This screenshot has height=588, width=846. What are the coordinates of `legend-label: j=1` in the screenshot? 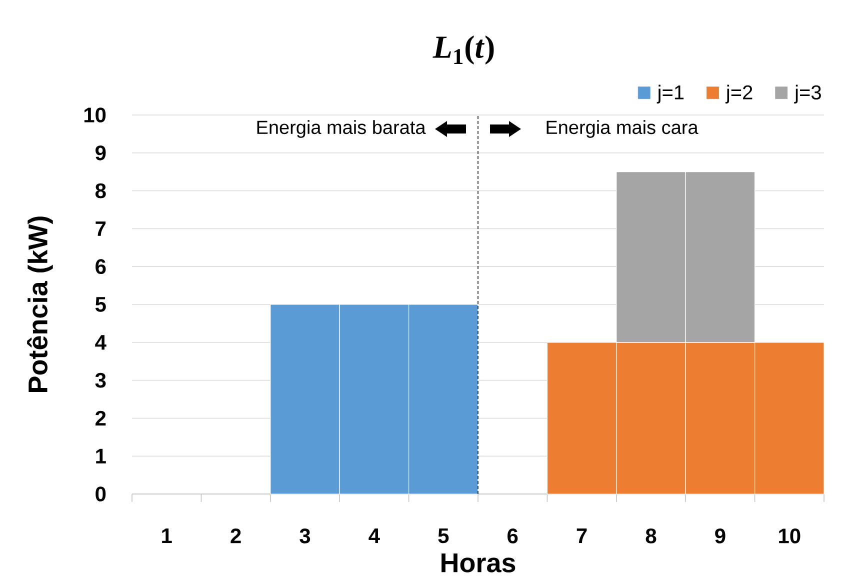 It's located at (670, 94).